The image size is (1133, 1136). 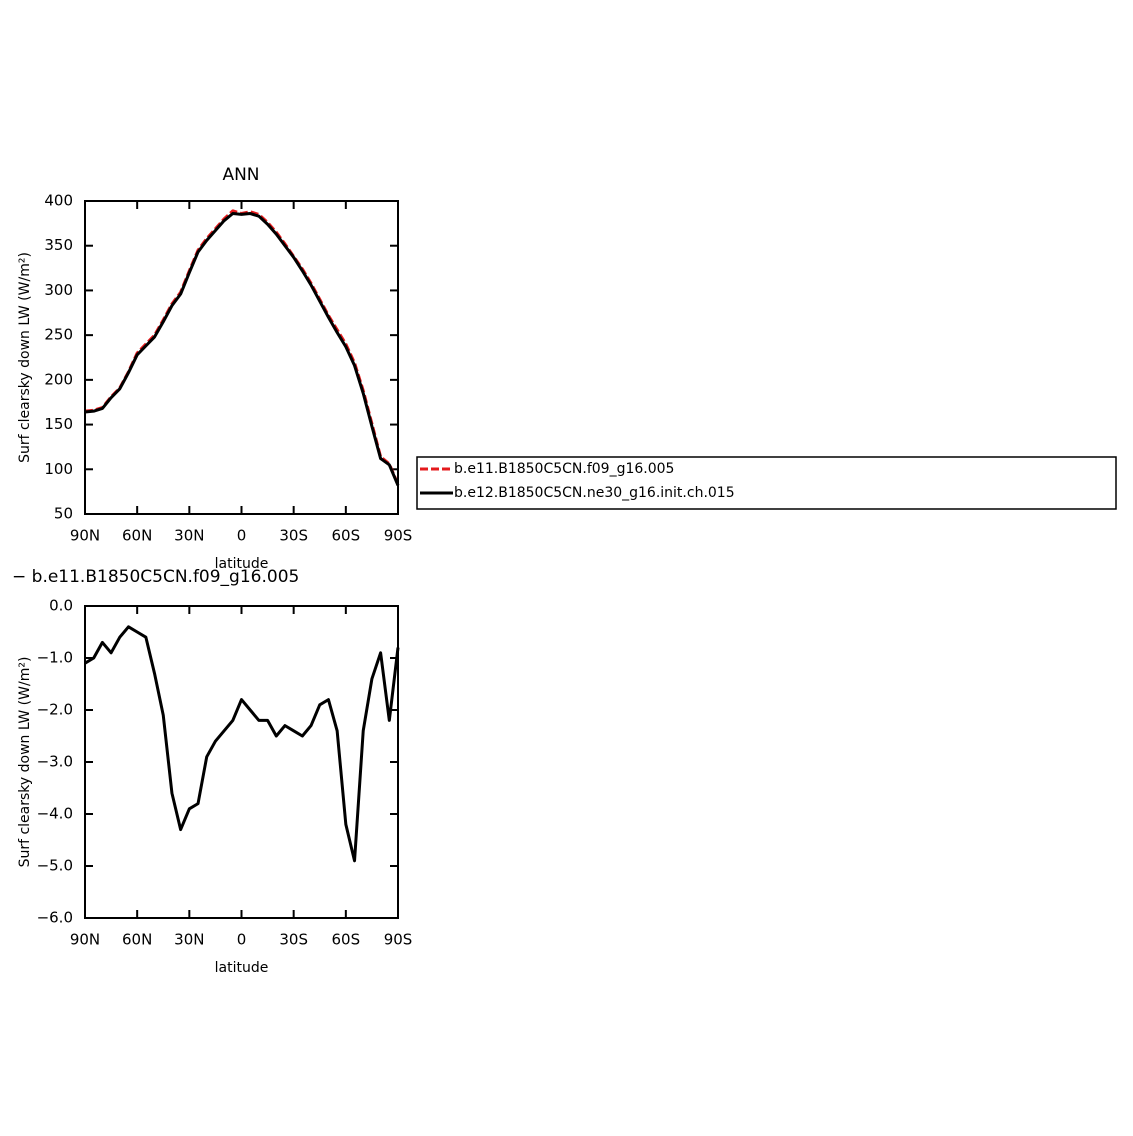 I want to click on chart-title: ANN, so click(x=240, y=175).